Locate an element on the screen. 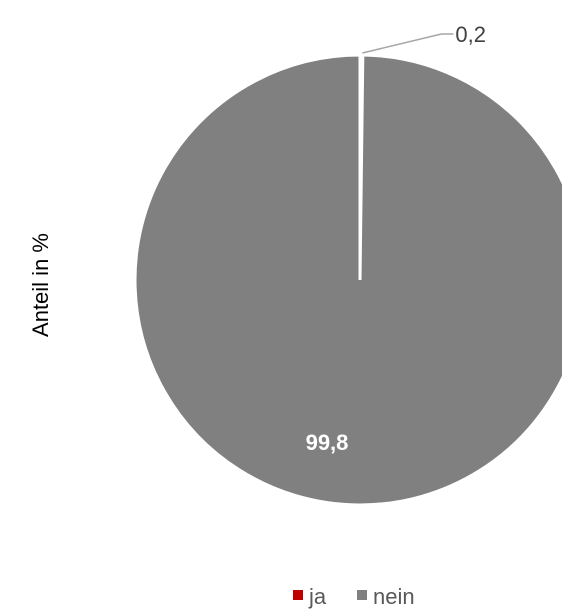  legend: ja nein is located at coordinates (354, 596).